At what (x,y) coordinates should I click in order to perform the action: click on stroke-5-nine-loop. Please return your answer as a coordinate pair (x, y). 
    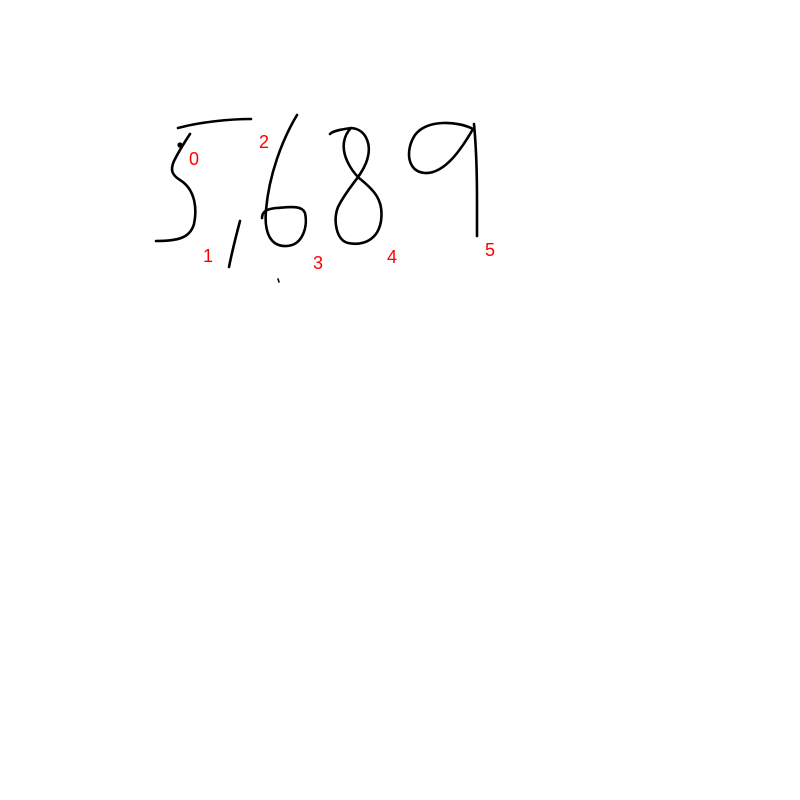
    Looking at the image, I should click on (441, 148).